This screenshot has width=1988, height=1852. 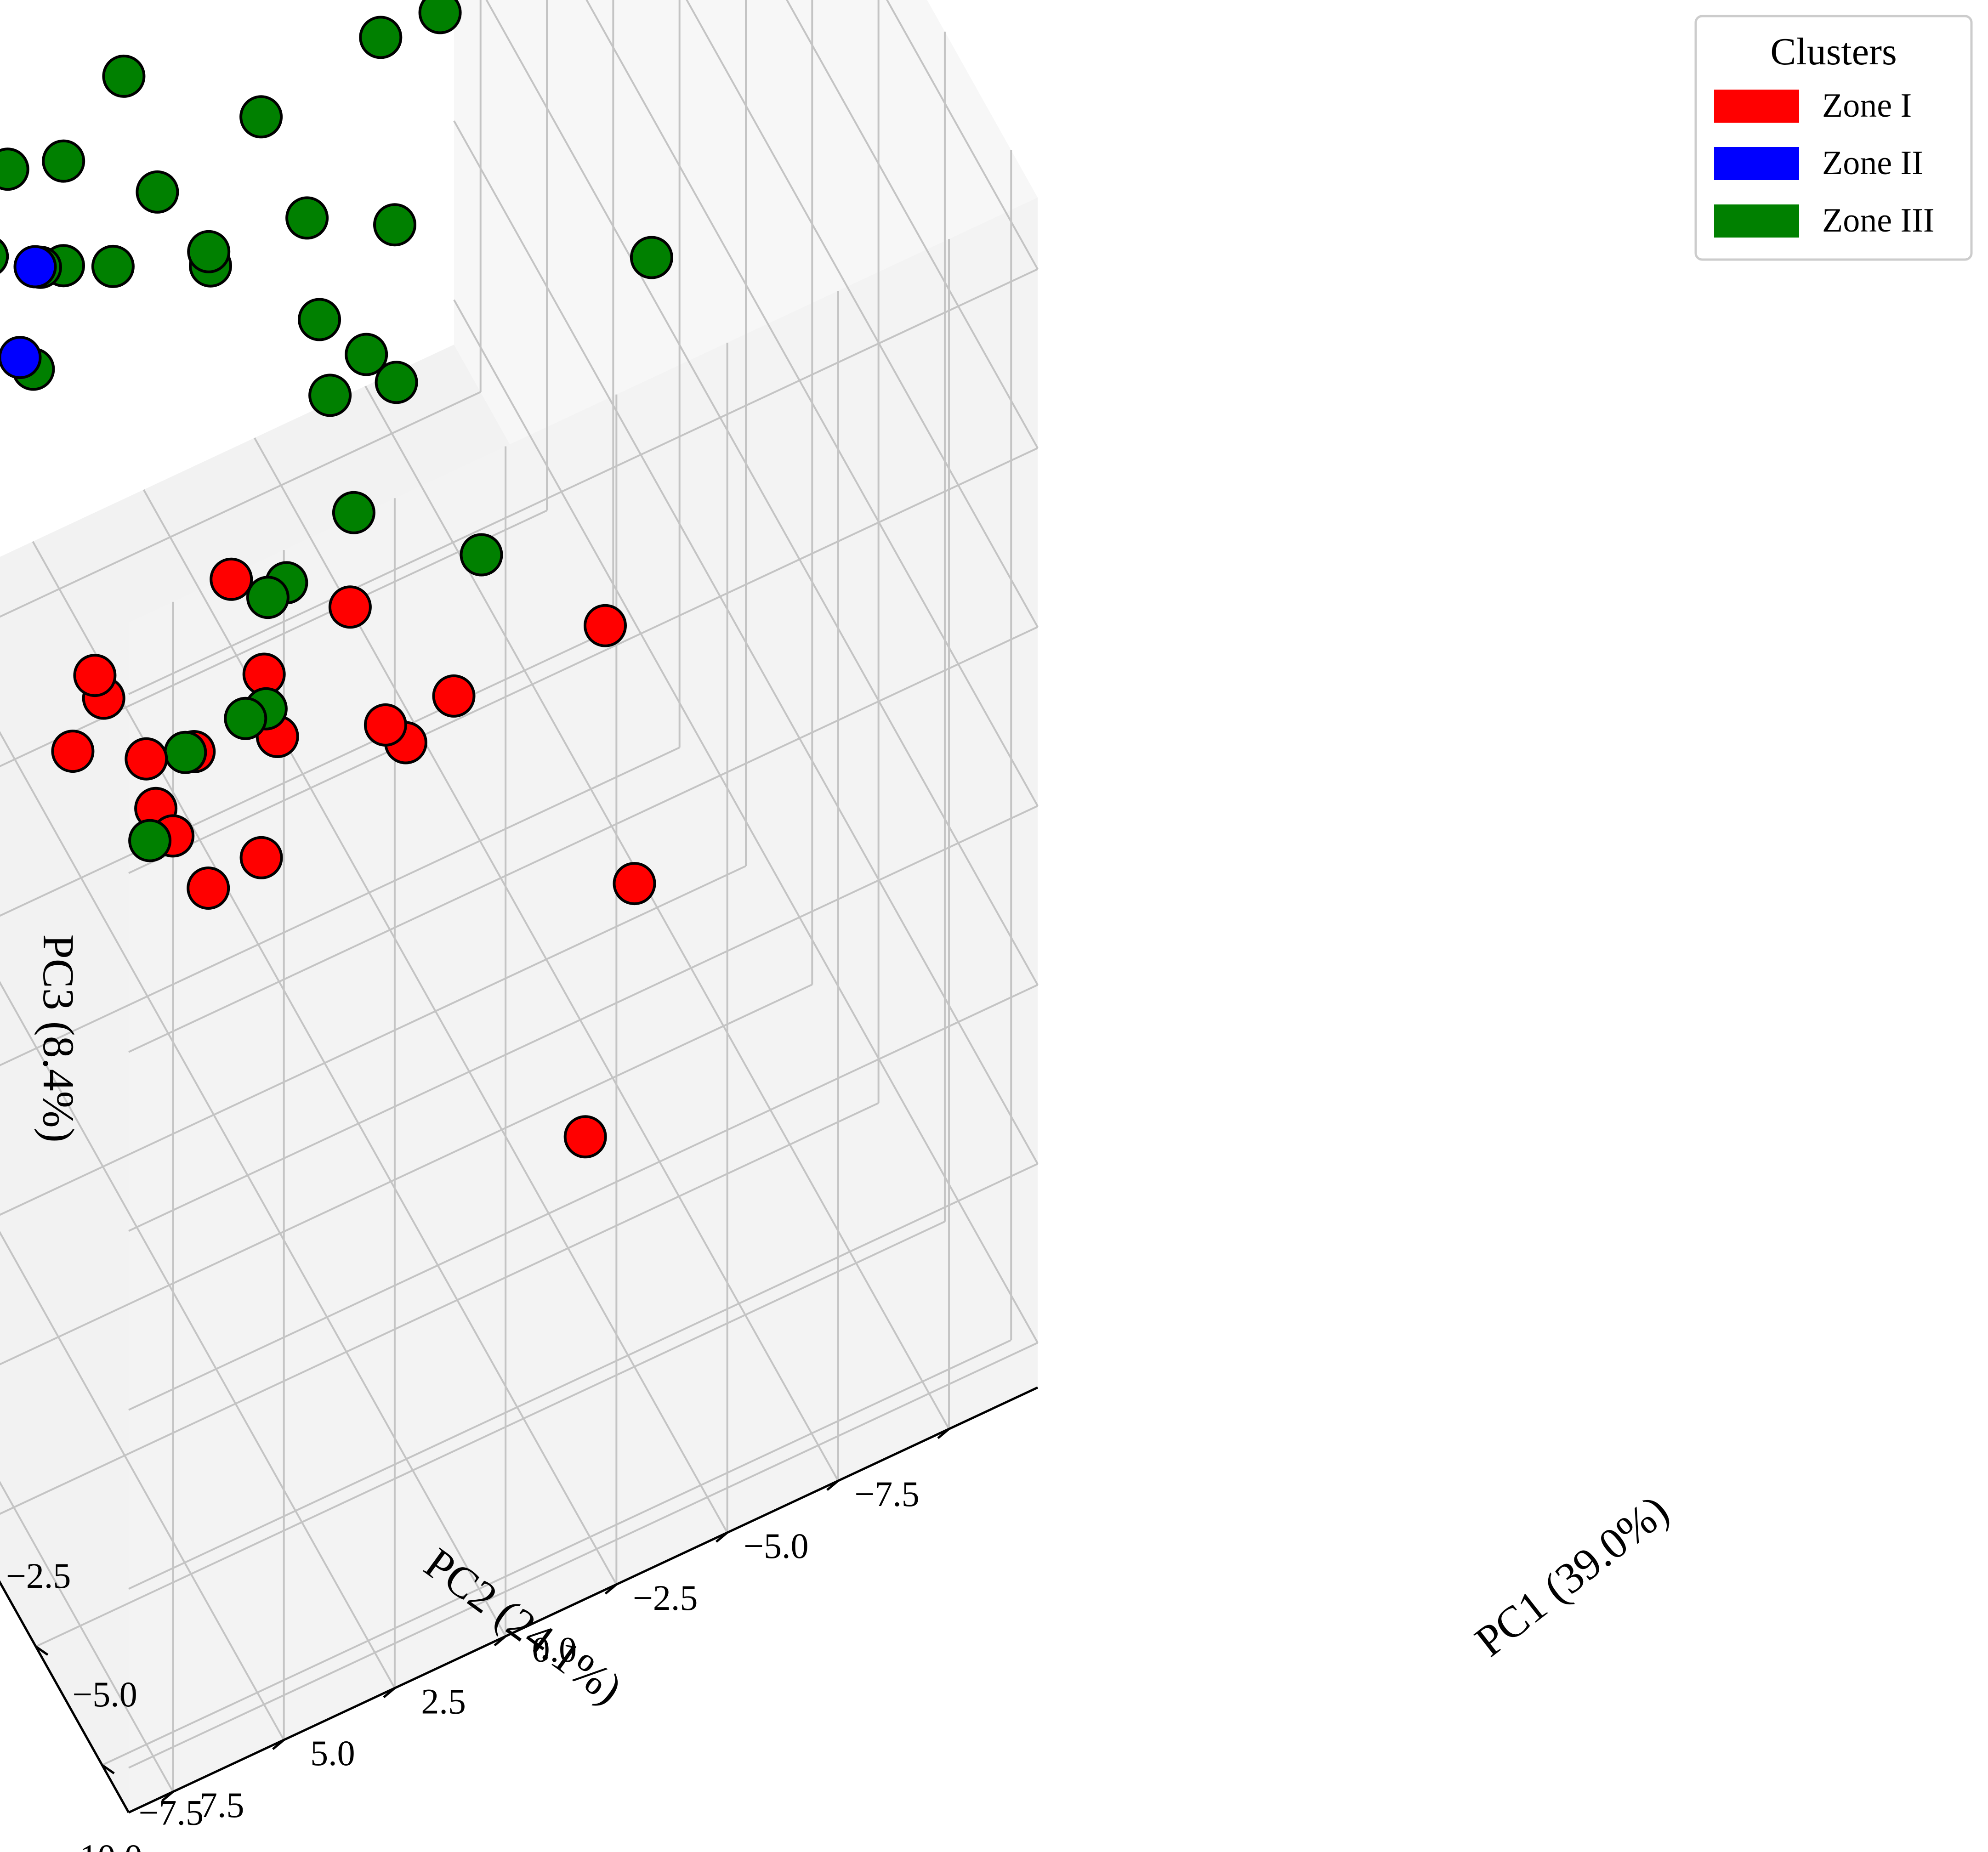 What do you see at coordinates (1756, 106) in the screenshot?
I see `legend-swatch-zone-i` at bounding box center [1756, 106].